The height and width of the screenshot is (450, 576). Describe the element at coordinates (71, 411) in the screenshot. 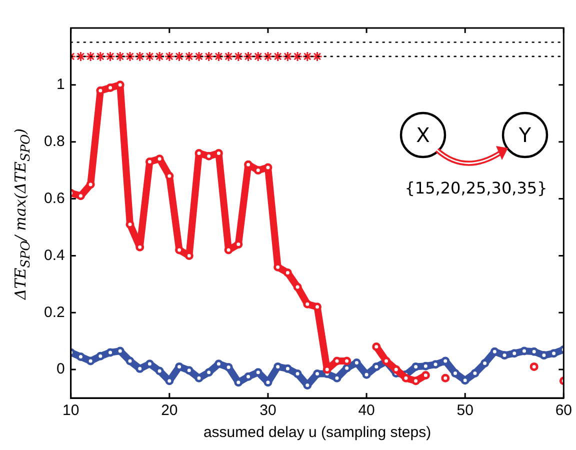

I see `x-tick-label: 10` at that location.